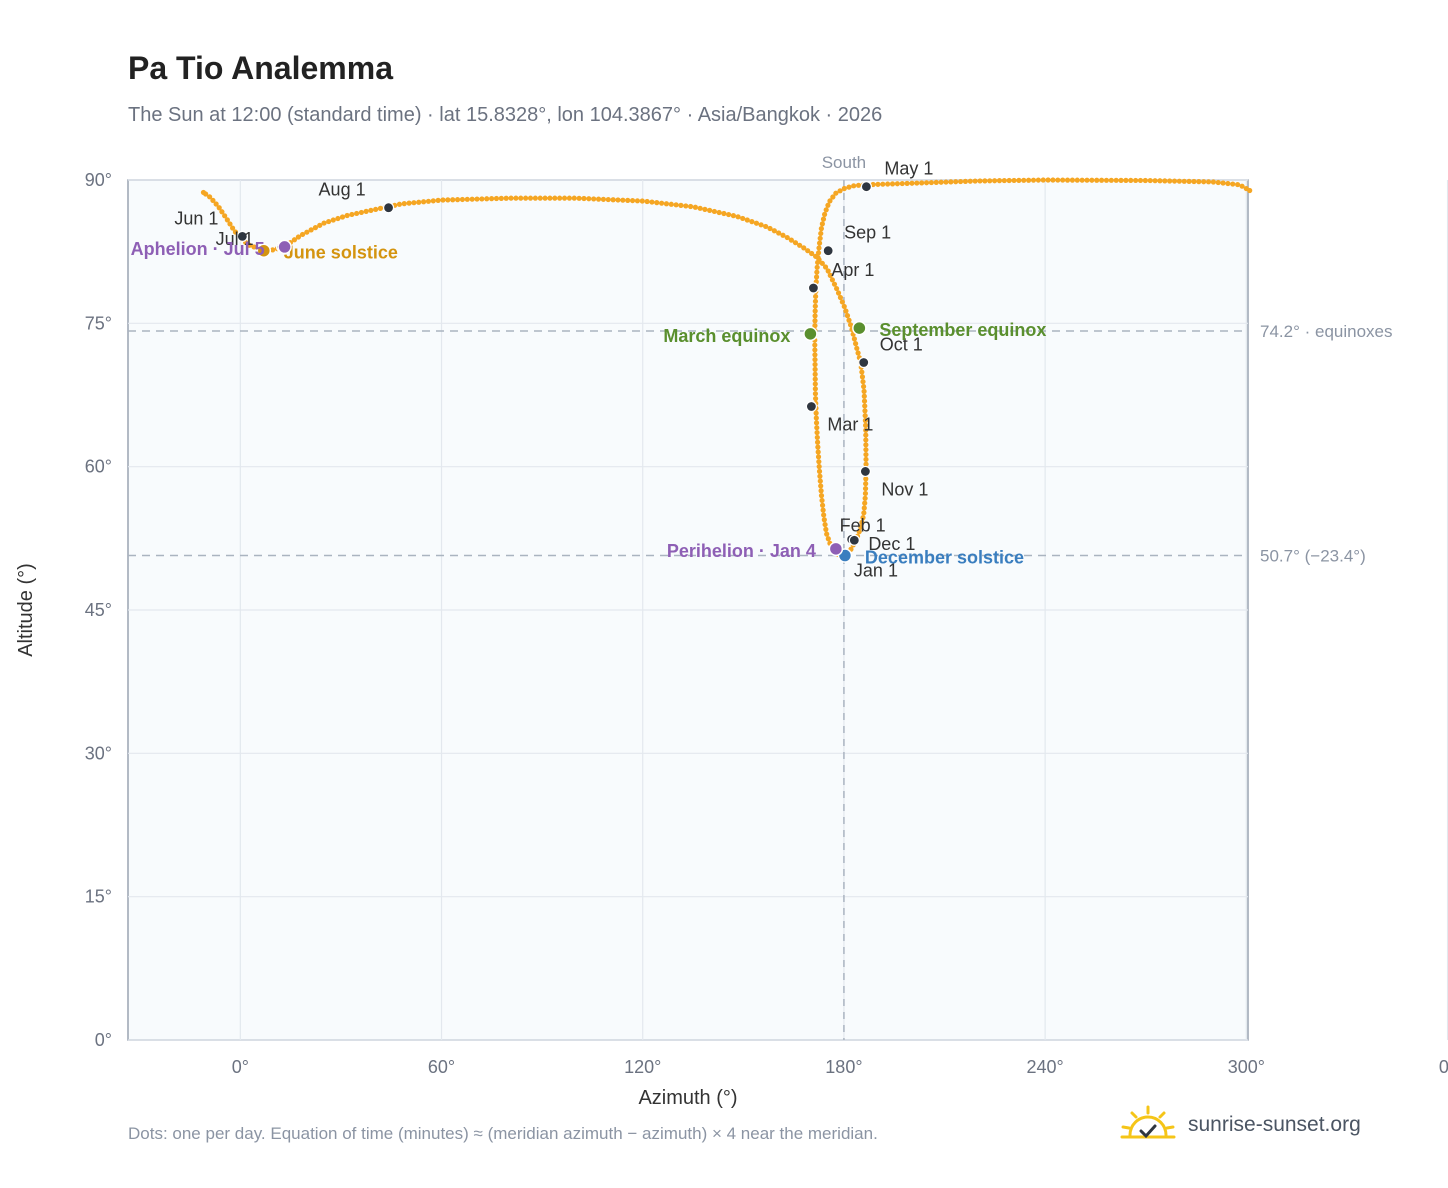  I want to click on brand-logo: sunrise-sunset.org, so click(1255, 1125).